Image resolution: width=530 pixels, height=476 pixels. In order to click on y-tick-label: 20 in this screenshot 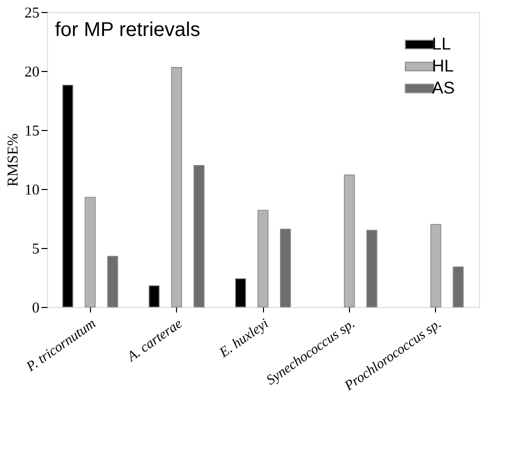, I will do `click(32, 72)`.